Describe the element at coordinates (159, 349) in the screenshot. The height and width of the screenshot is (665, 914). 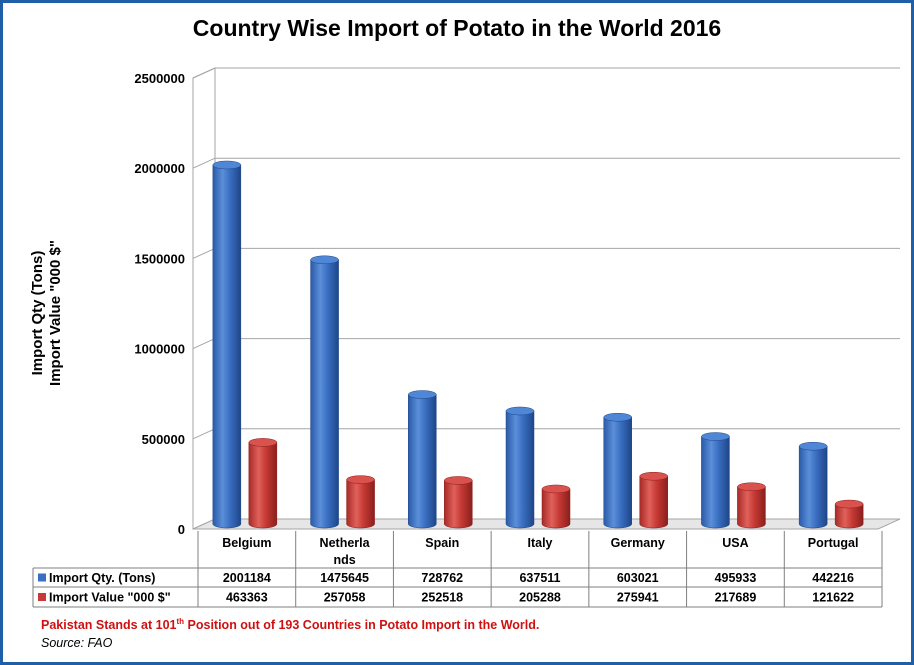
I see `y-tick-label: 1000000` at that location.